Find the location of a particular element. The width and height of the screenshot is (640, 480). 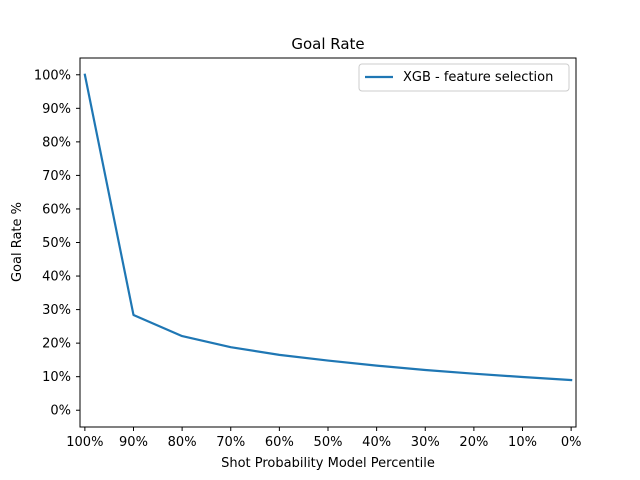

y-tick-label: 60% is located at coordinates (56, 209).